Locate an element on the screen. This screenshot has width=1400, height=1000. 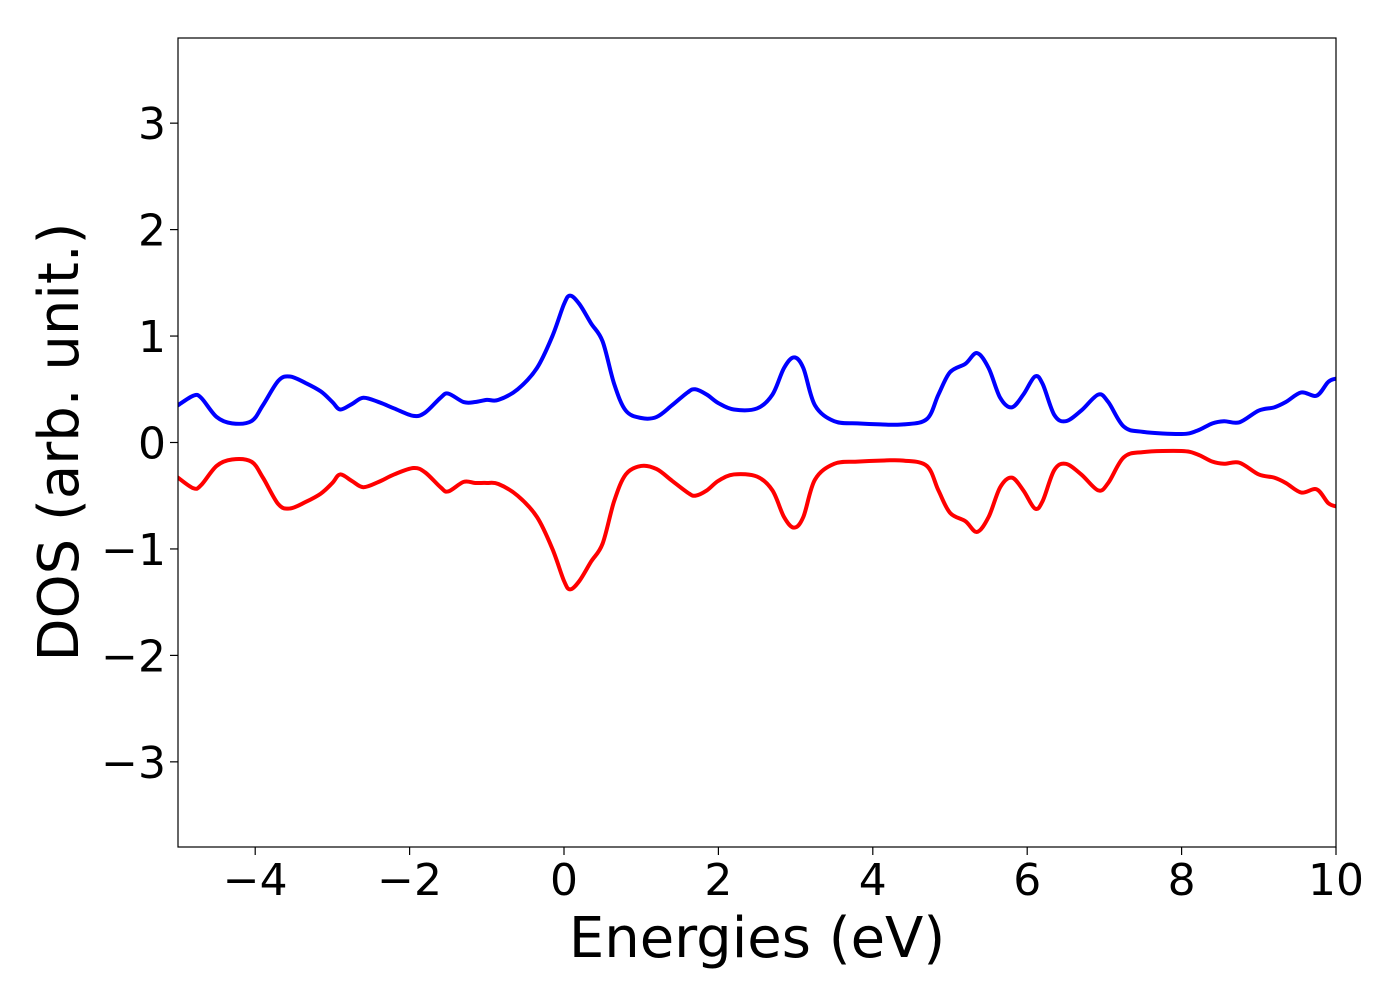
x-axis-ticks: −4 −2 0 2 4 6 8 10 is located at coordinates (793, 876).